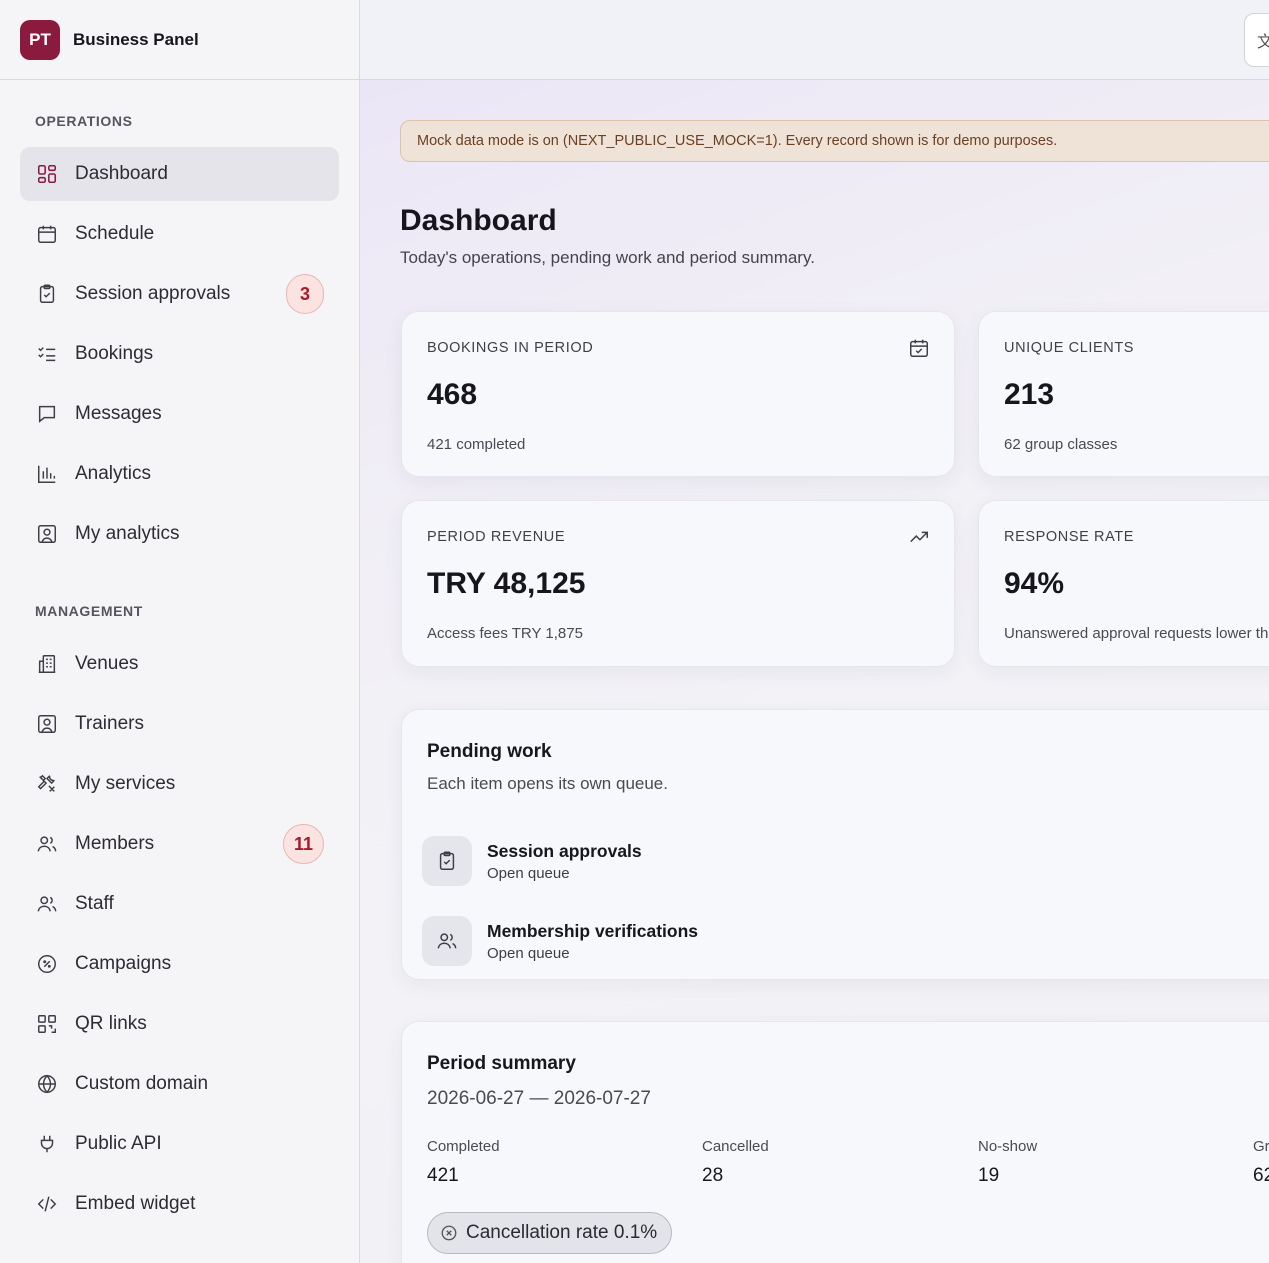  I want to click on cancellation-rate-text: Cancellation rate 0.1%, so click(562, 1232).